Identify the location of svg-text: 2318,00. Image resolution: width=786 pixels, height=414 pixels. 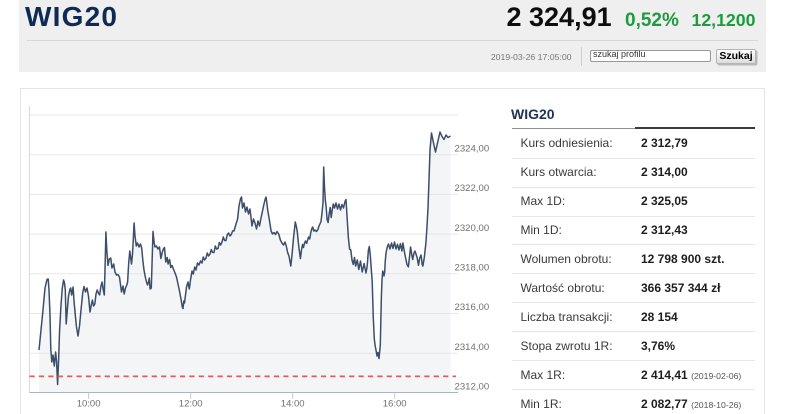
(472, 268).